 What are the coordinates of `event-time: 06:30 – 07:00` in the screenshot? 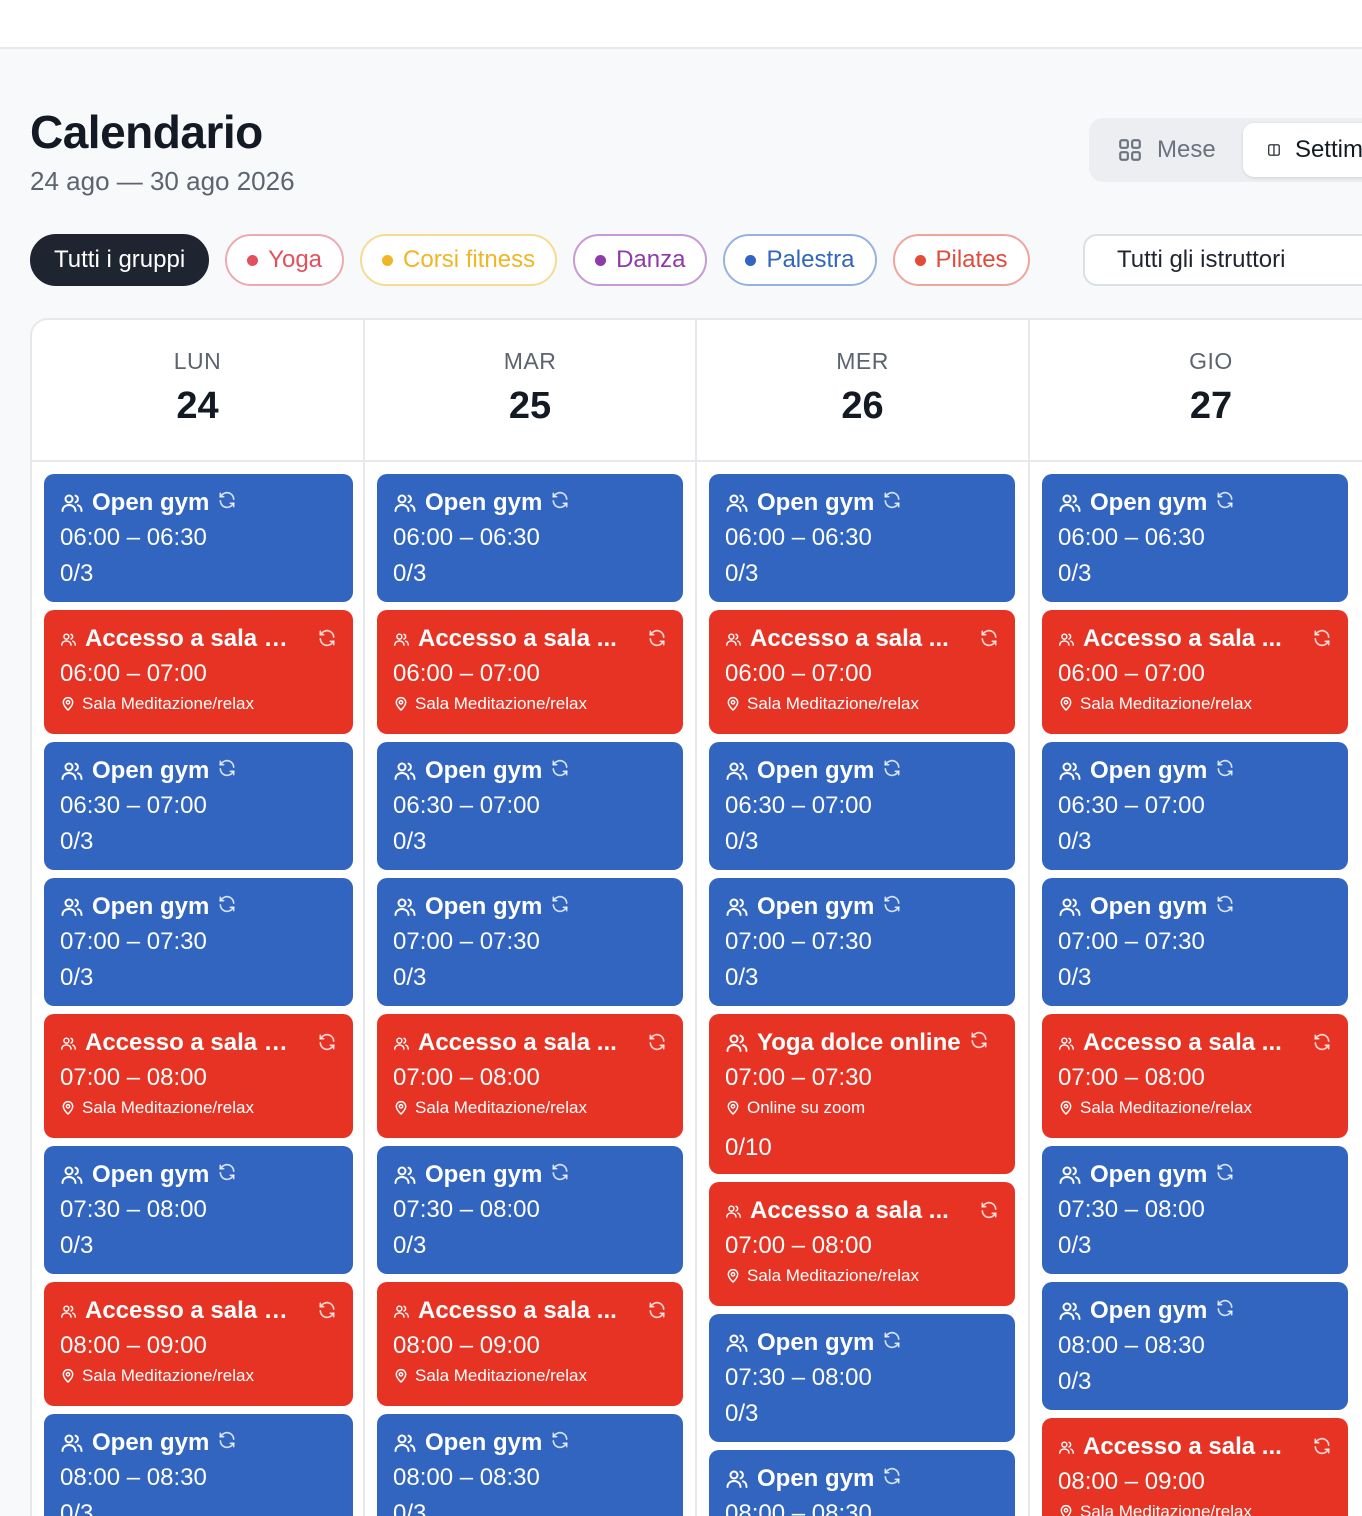 It's located at (798, 805).